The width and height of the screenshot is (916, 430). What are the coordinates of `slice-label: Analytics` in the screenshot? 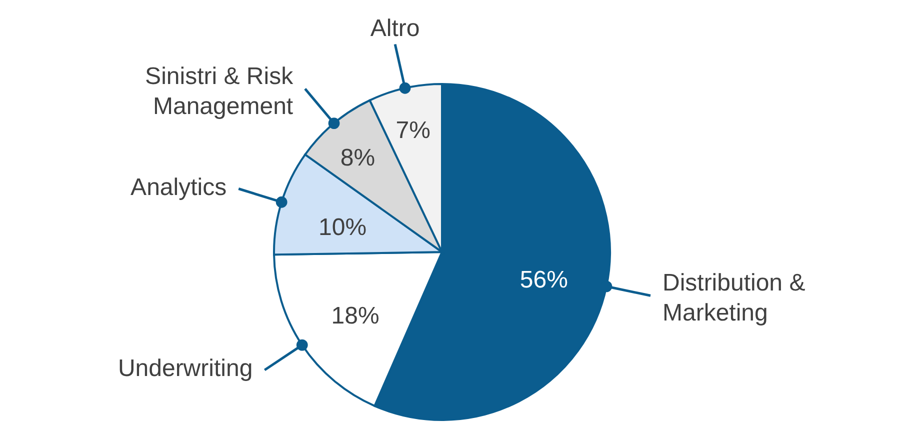 It's located at (178, 187).